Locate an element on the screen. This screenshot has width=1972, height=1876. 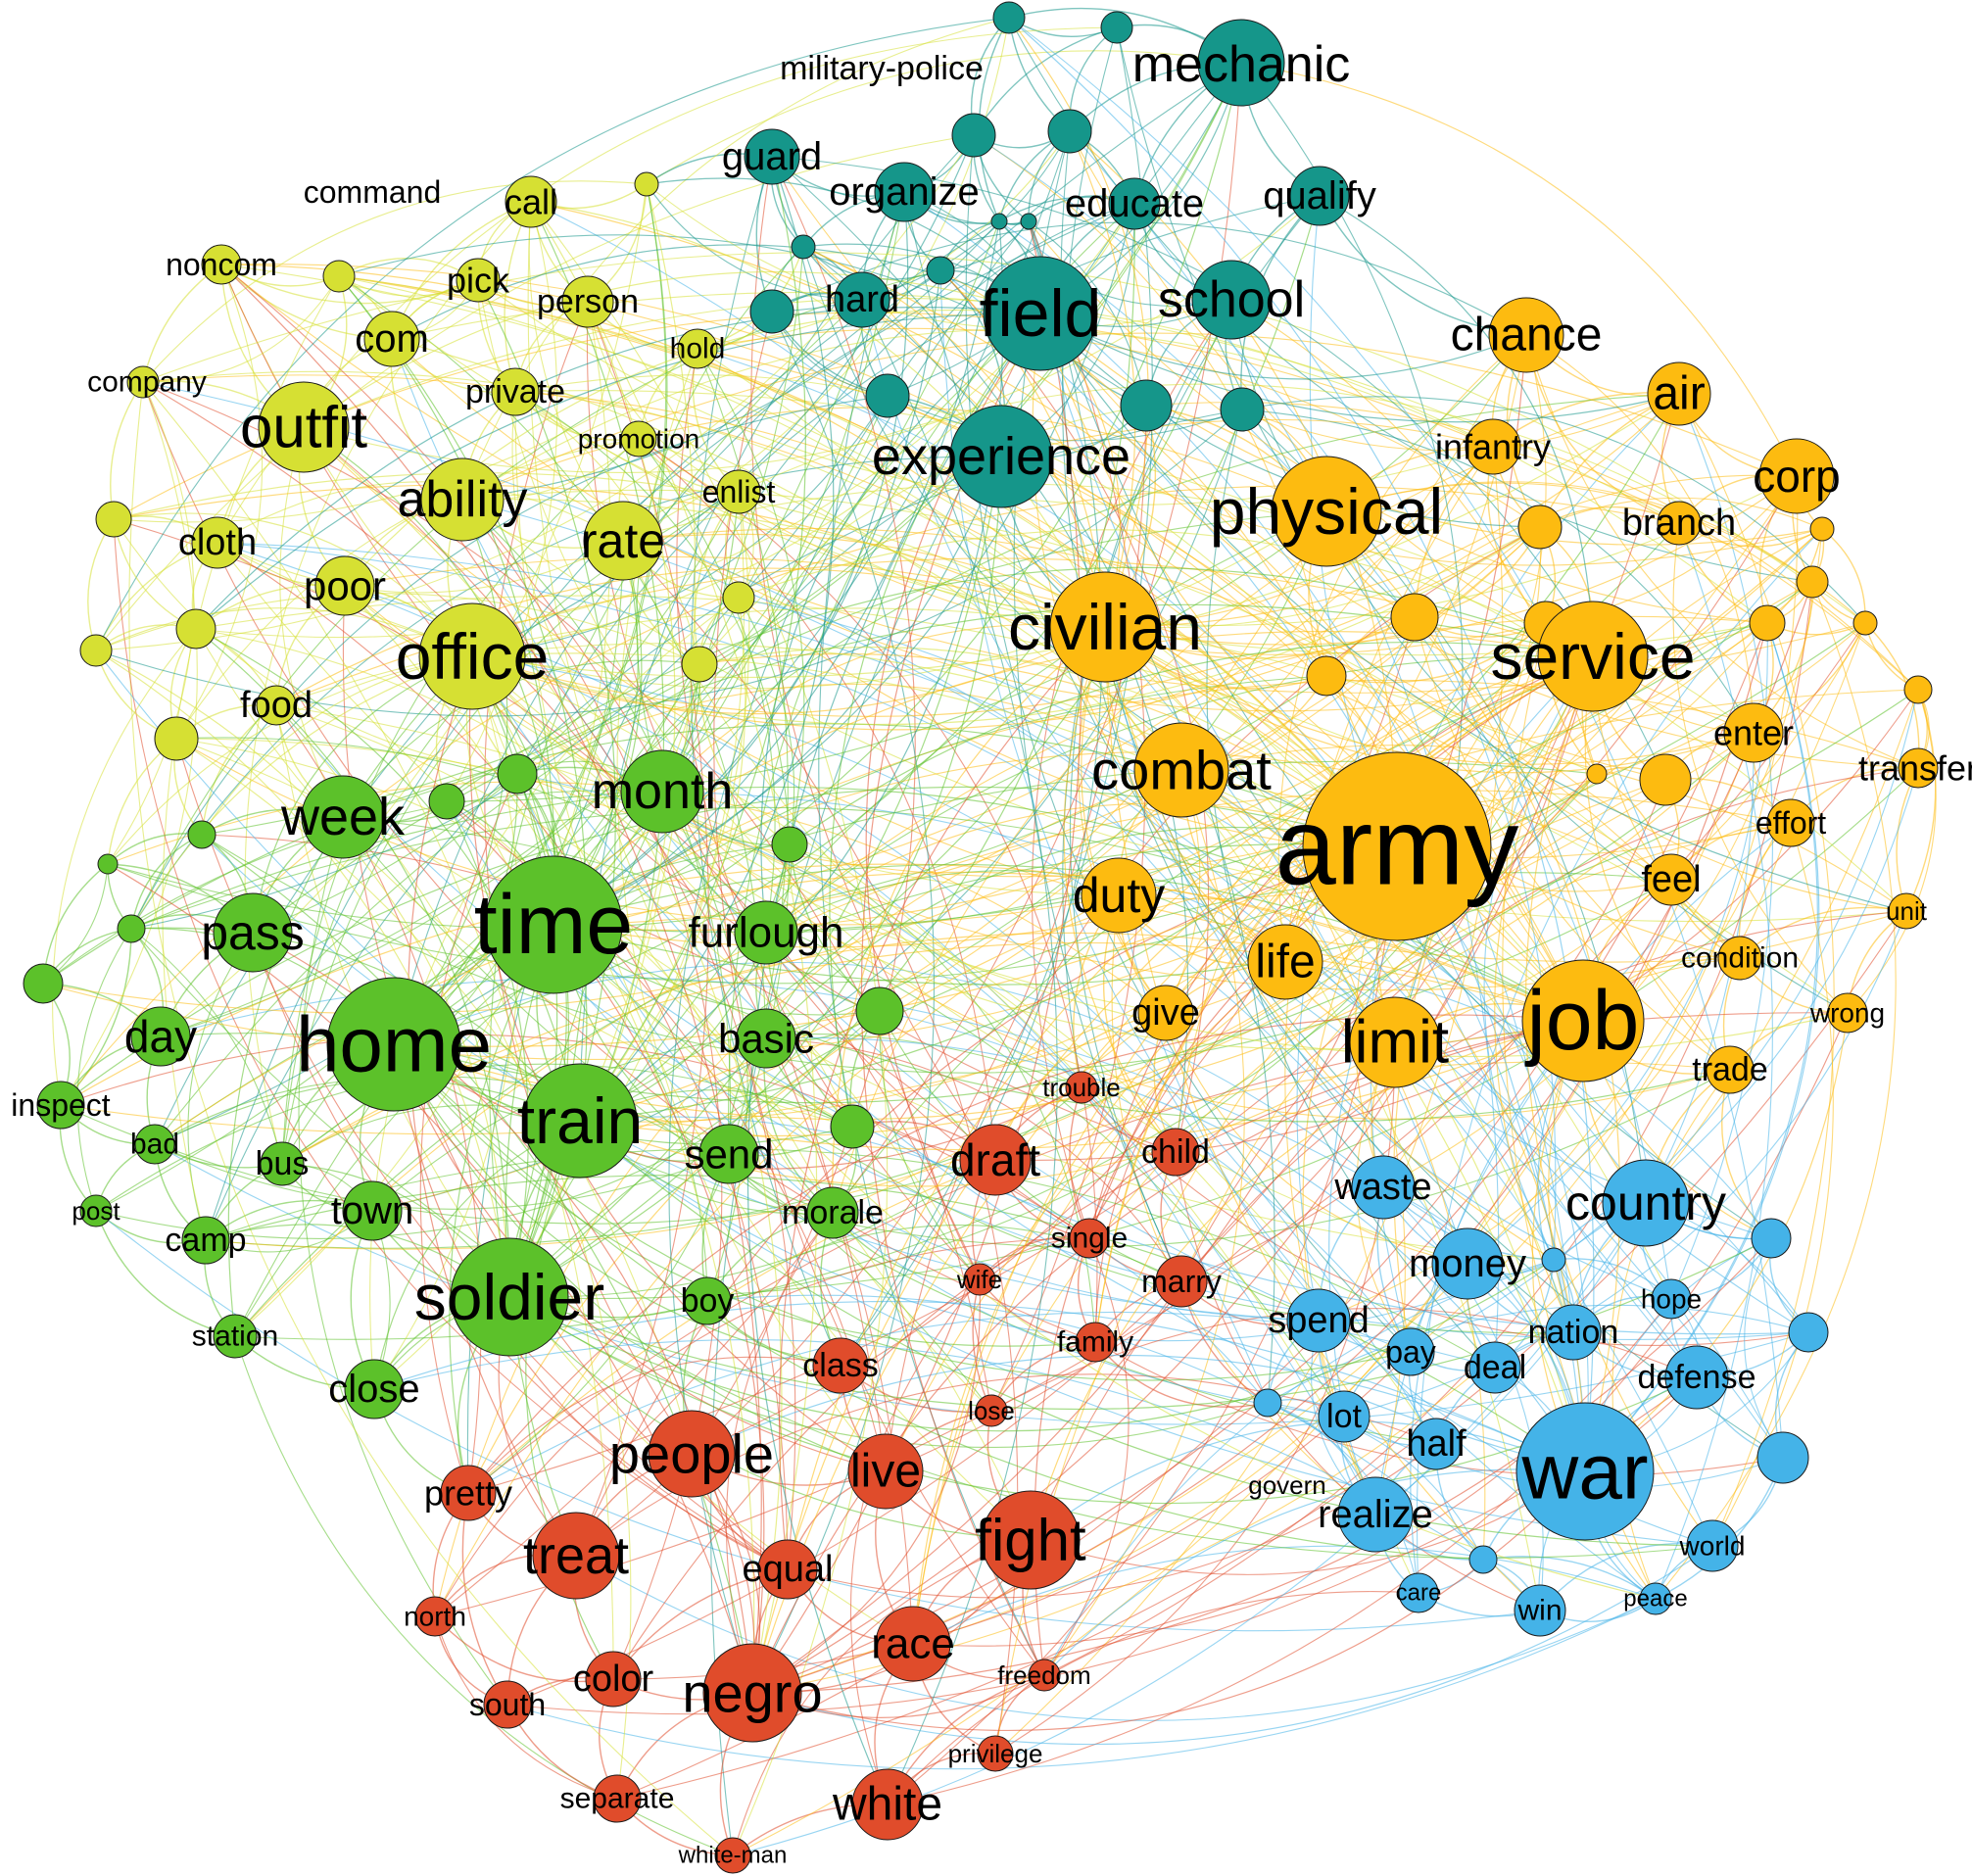
graph-node-poor is located at coordinates (344, 585).